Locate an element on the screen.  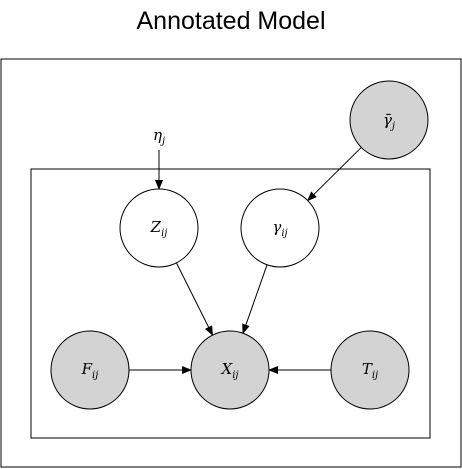
node-x: Xij is located at coordinates (230, 370).